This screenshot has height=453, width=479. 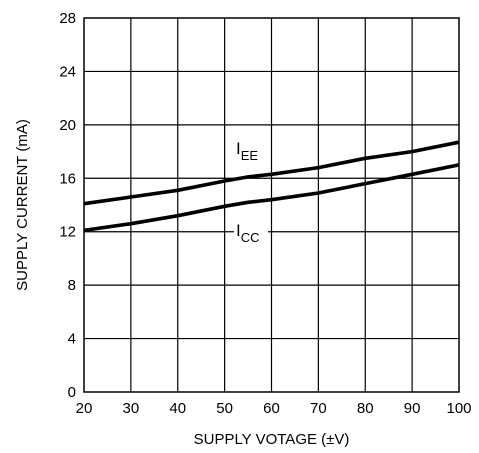 I want to click on y-tick-label: 20, so click(x=67, y=125).